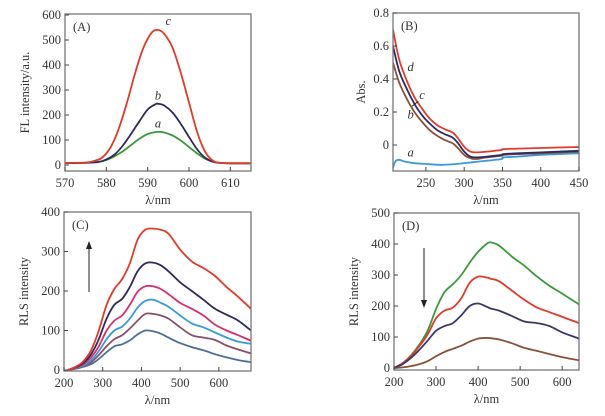 The height and width of the screenshot is (416, 605). I want to click on panel-title: (D), so click(410, 226).